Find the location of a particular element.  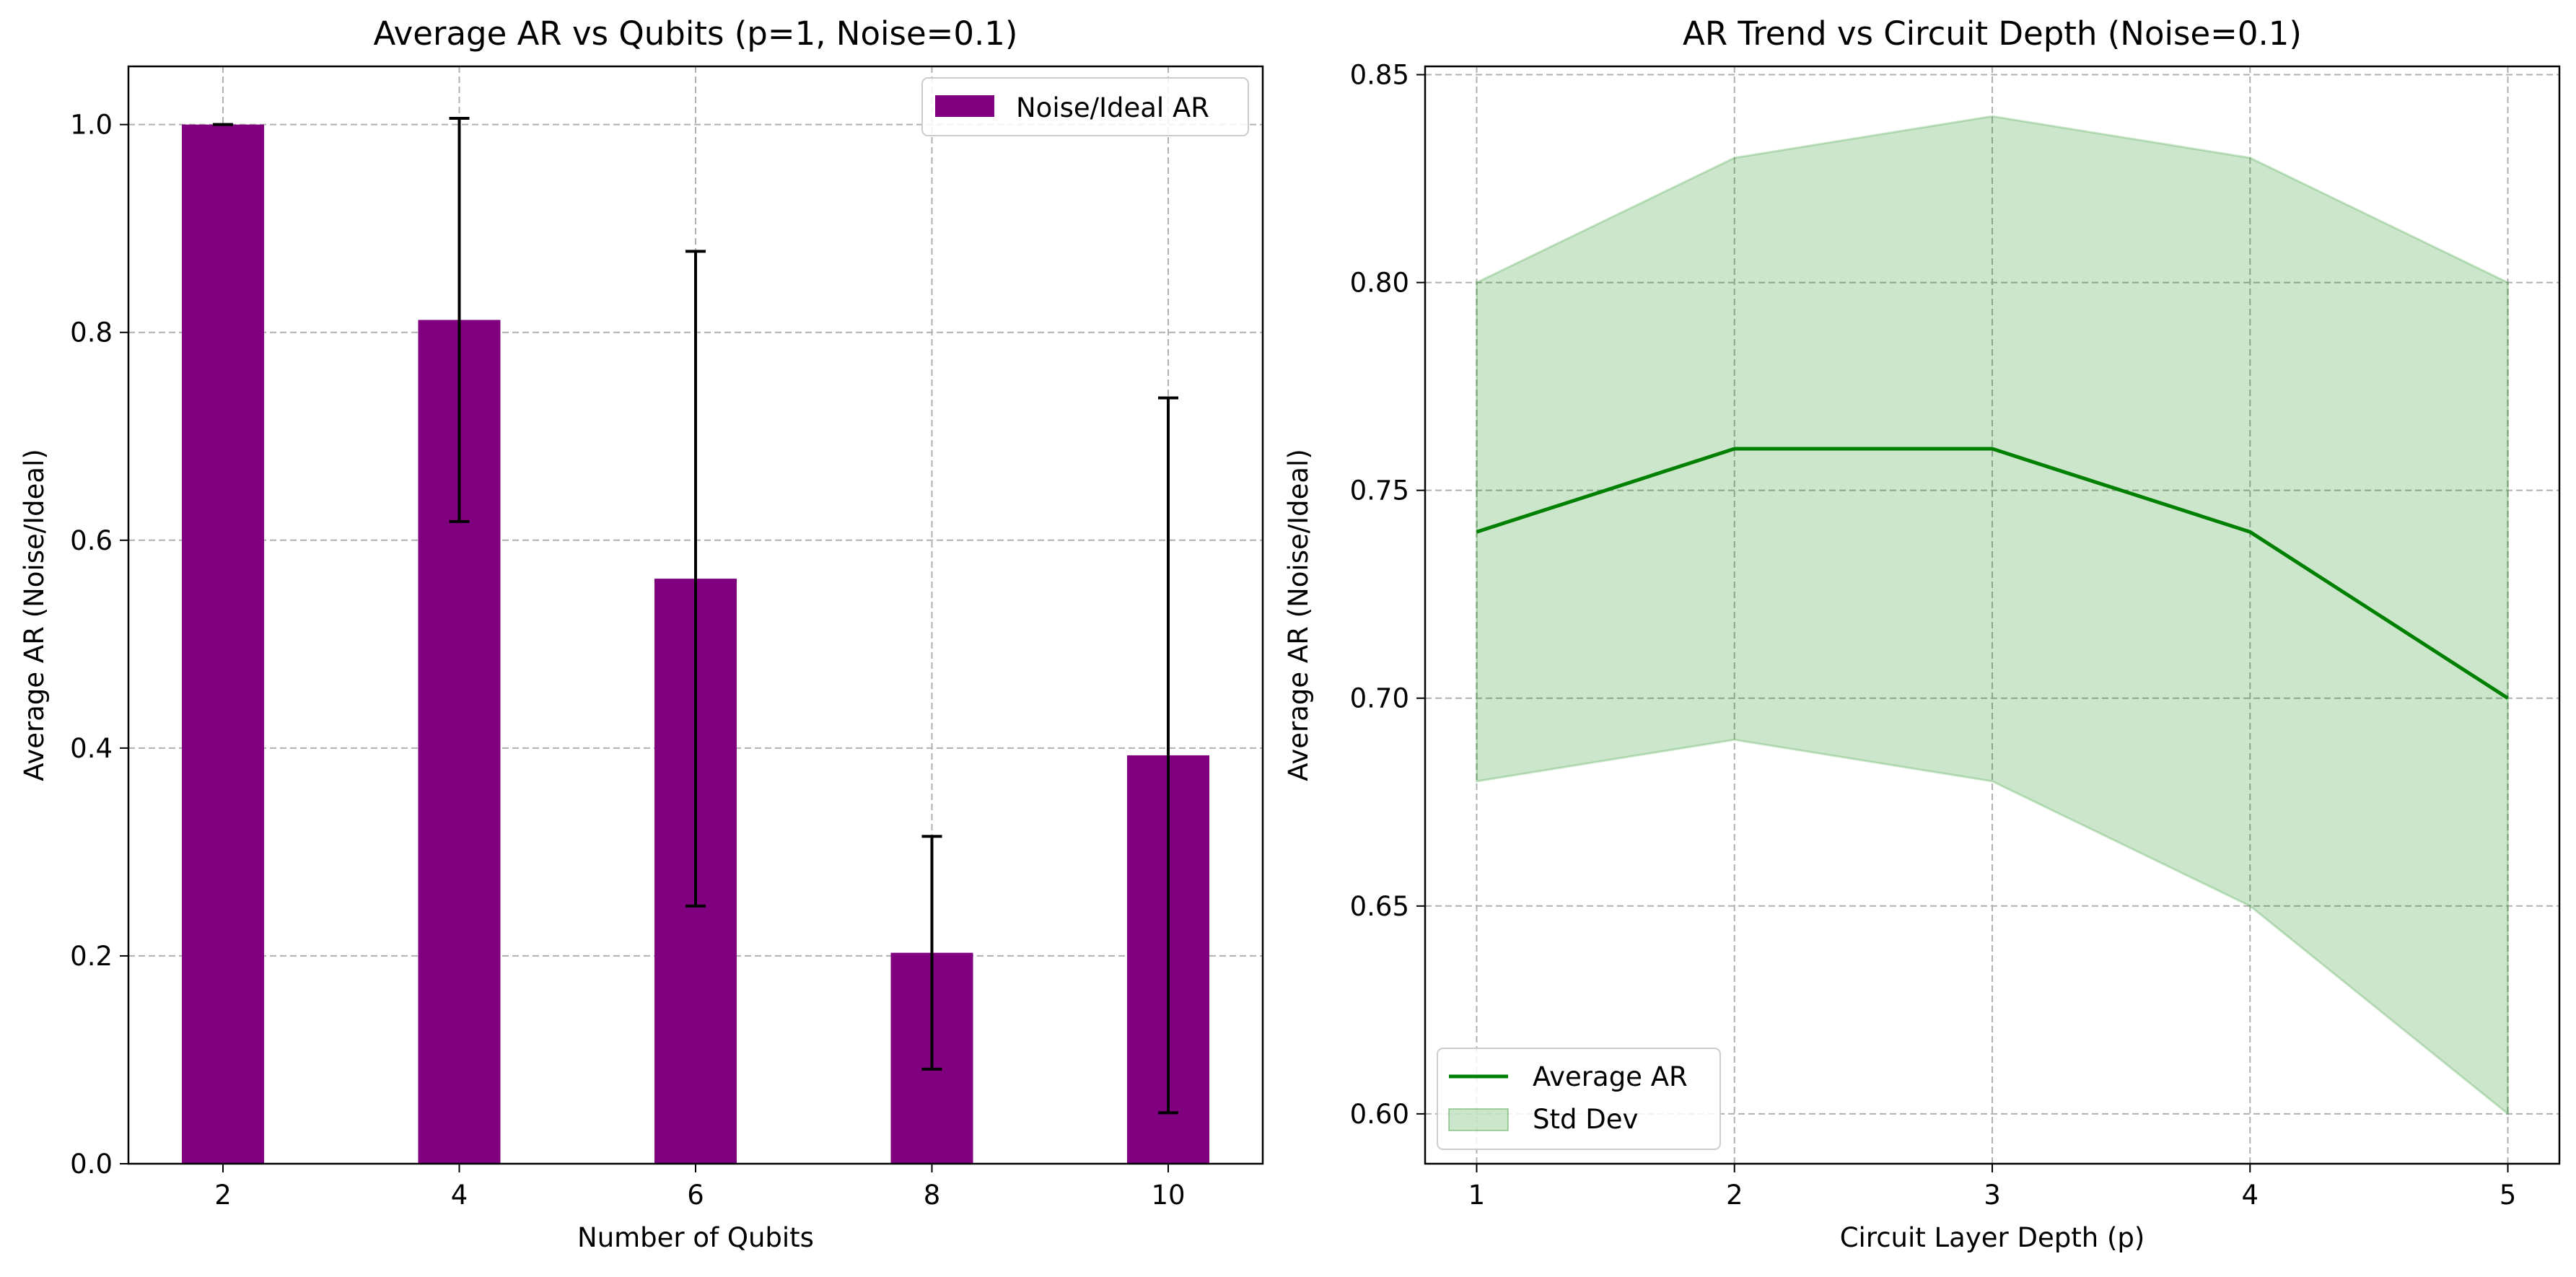

y-tick-label: 0.6 is located at coordinates (91, 540).